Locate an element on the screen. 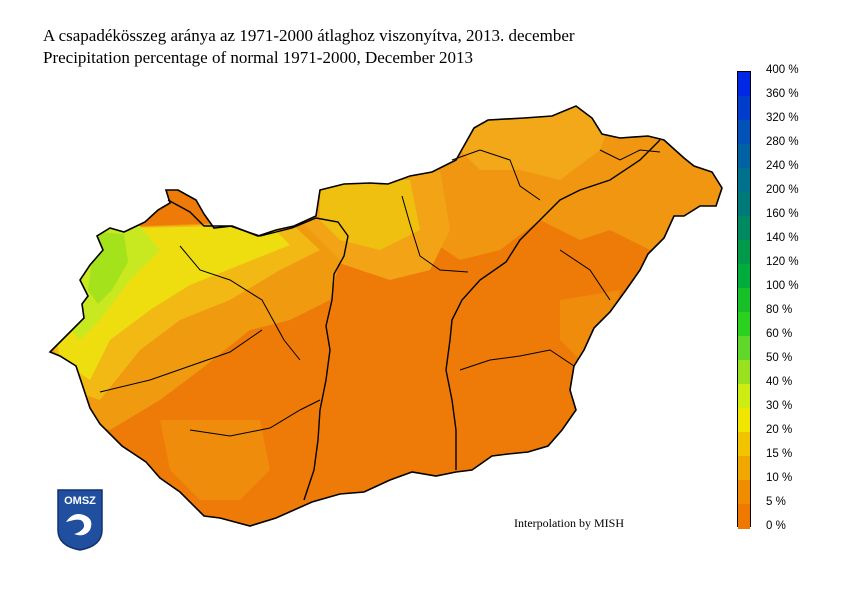  region-line-south is located at coordinates (255, 418).